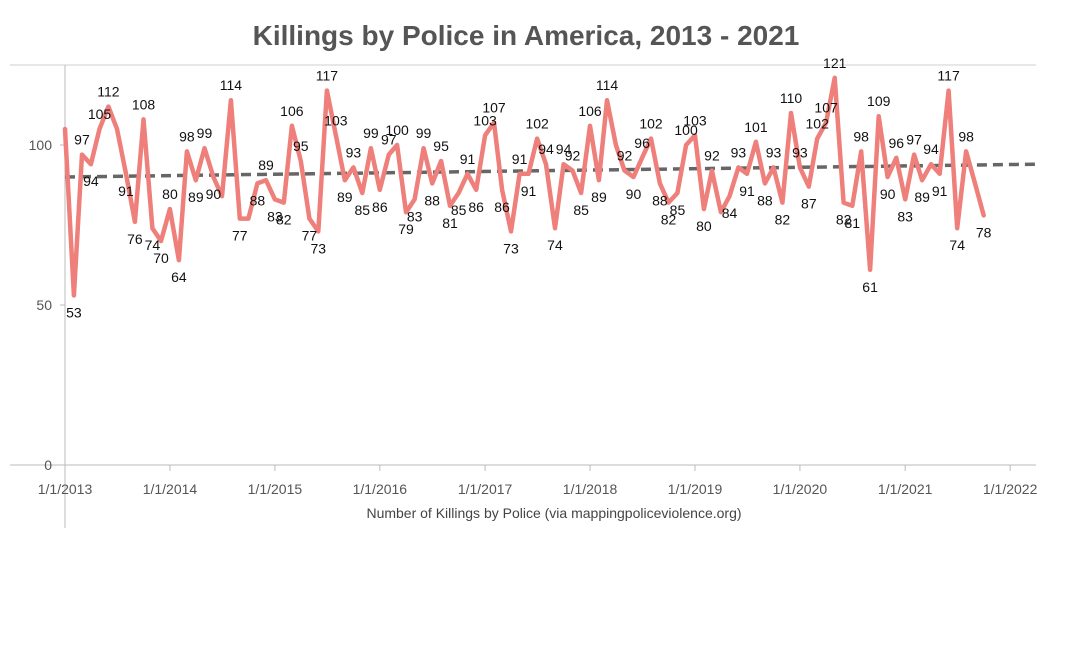  Describe the element at coordinates (44, 305) in the screenshot. I see `y-tick-label: 50` at that location.